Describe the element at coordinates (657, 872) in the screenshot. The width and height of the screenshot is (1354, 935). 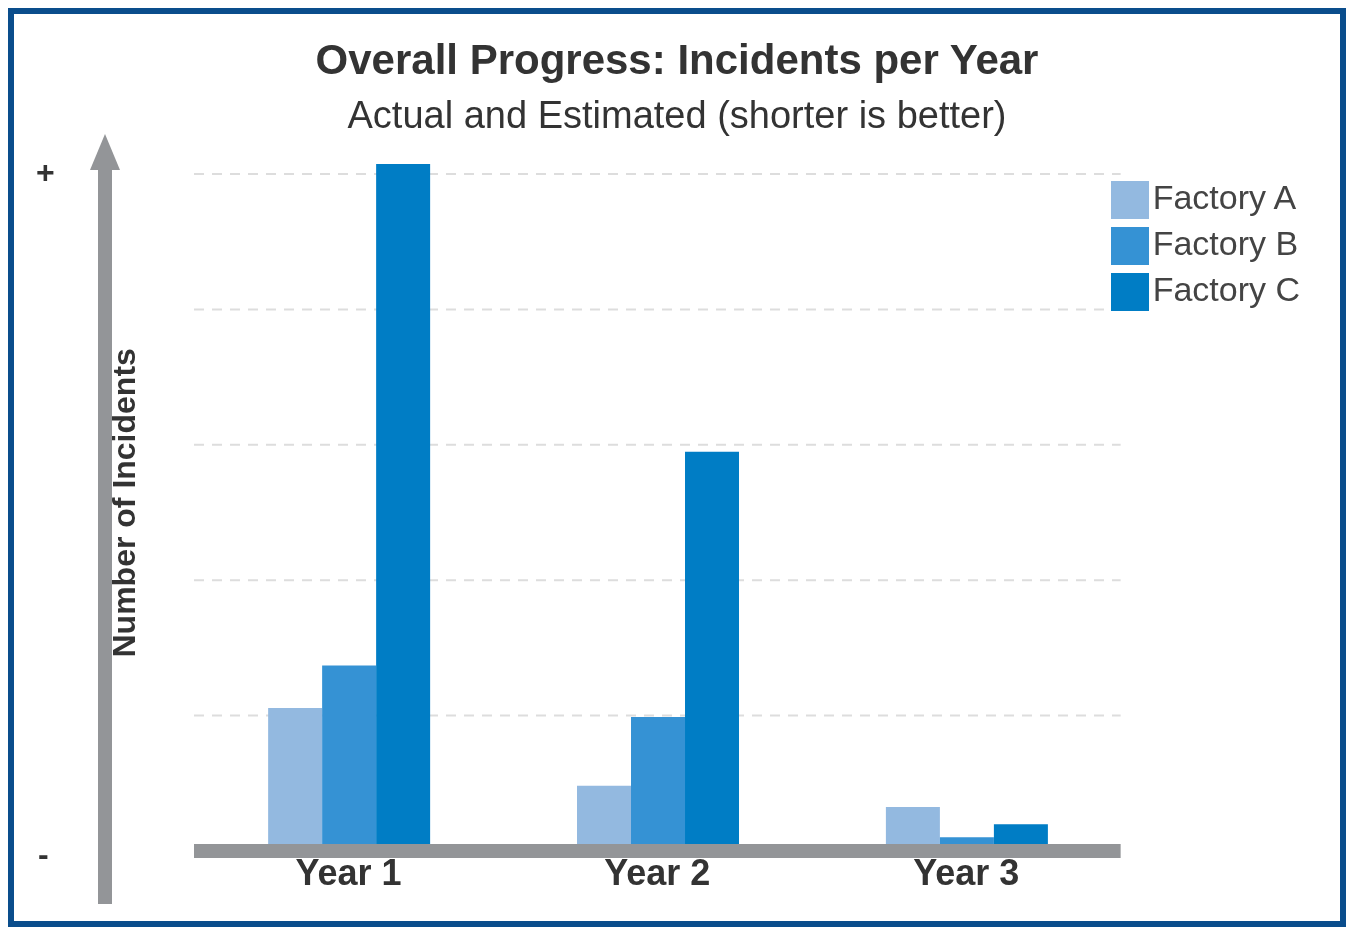
I see `x-tick-label: Year 2` at that location.